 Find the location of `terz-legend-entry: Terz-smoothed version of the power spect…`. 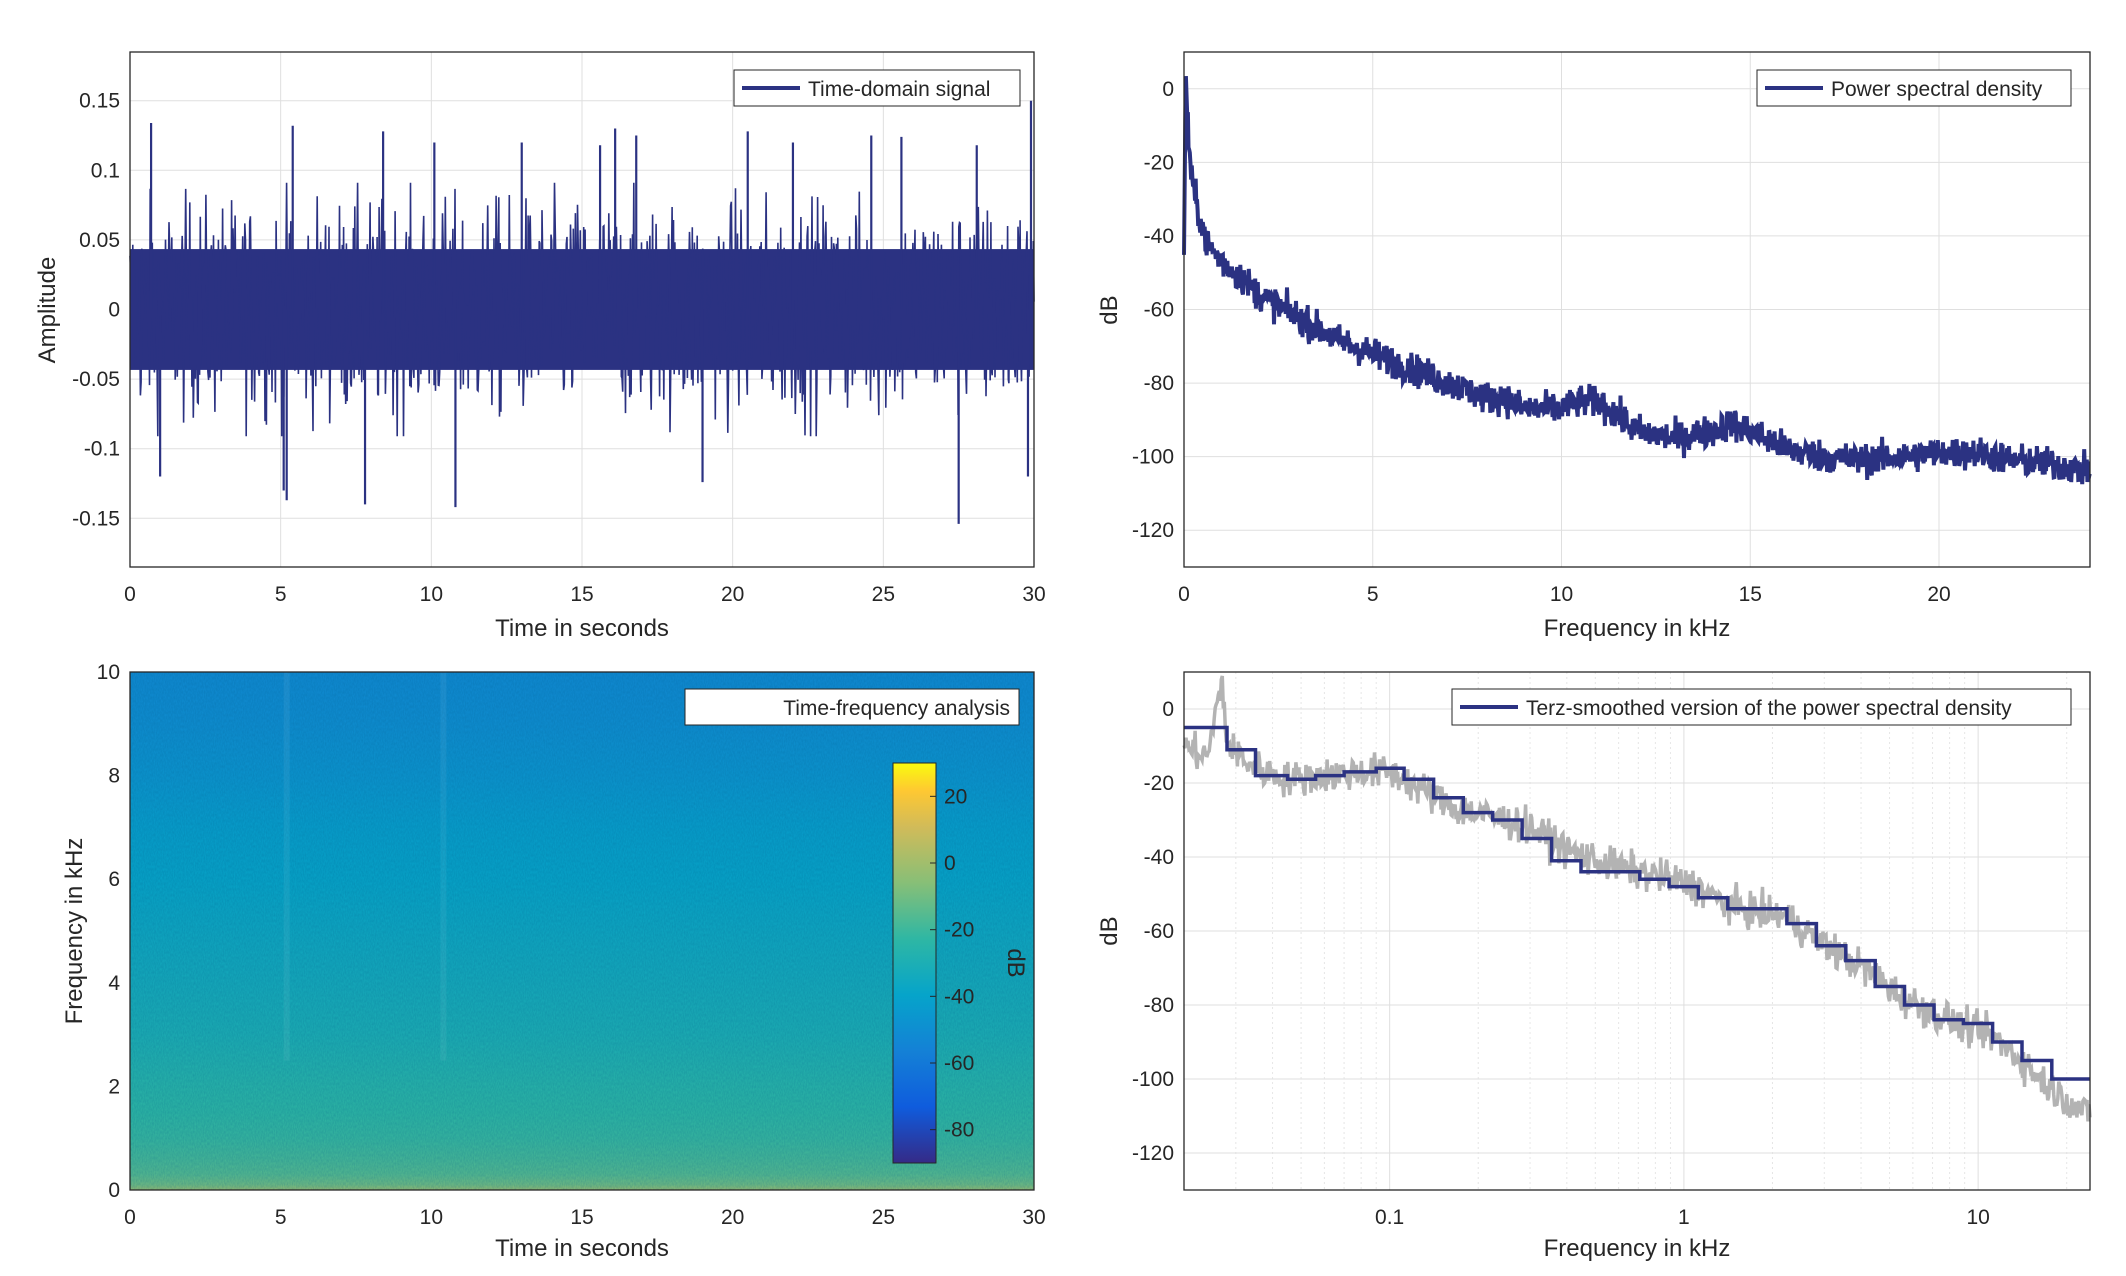

terz-legend-entry: Terz-smoothed version of the power spect… is located at coordinates (1769, 708).